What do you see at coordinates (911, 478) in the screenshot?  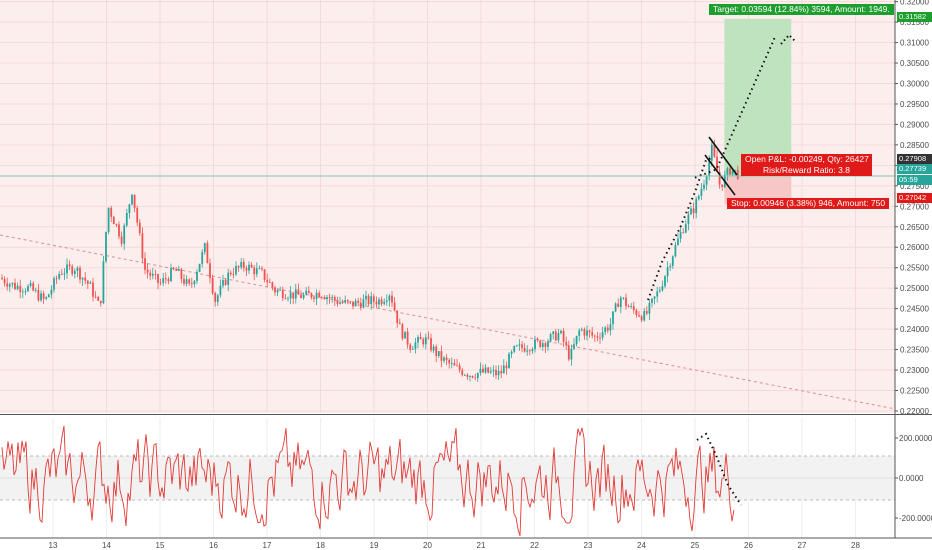 I see `osc-tick-label: 0.0000` at bounding box center [911, 478].